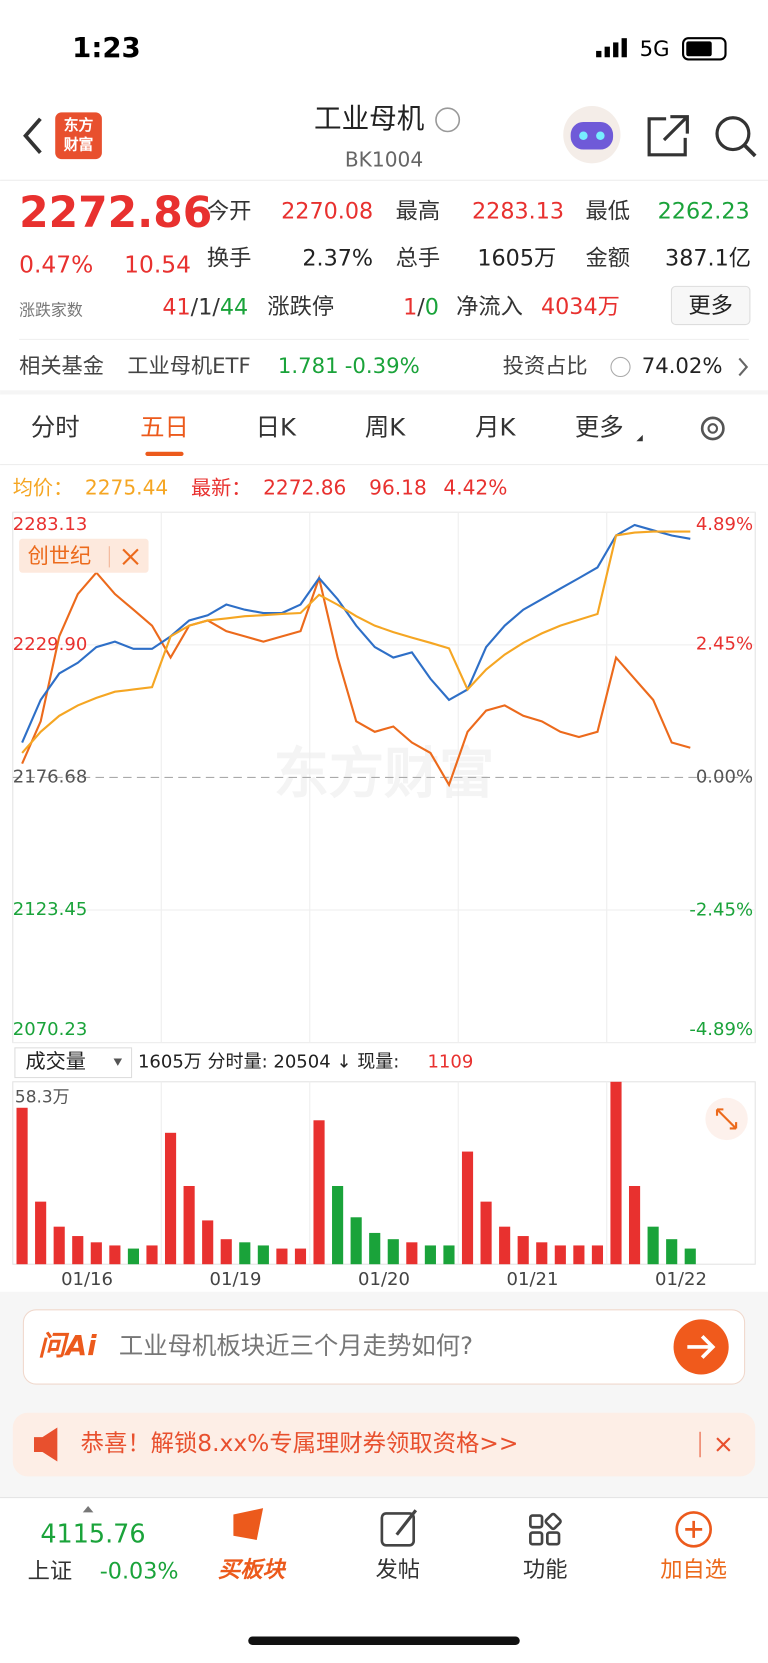 The image size is (768, 1663). I want to click on battery-level, so click(699, 49).